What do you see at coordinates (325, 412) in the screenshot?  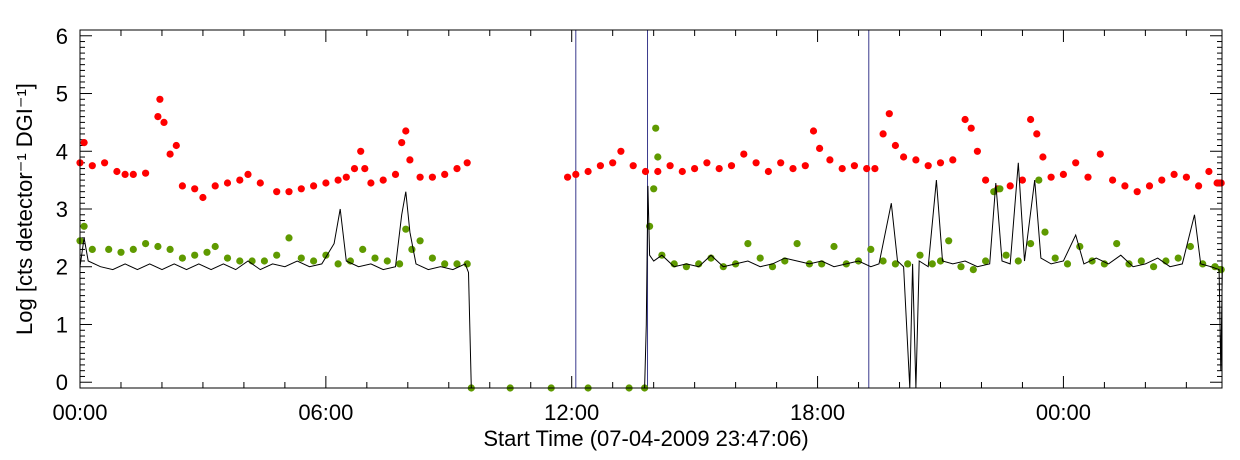 I see `x-tick-label: 06:00` at bounding box center [325, 412].